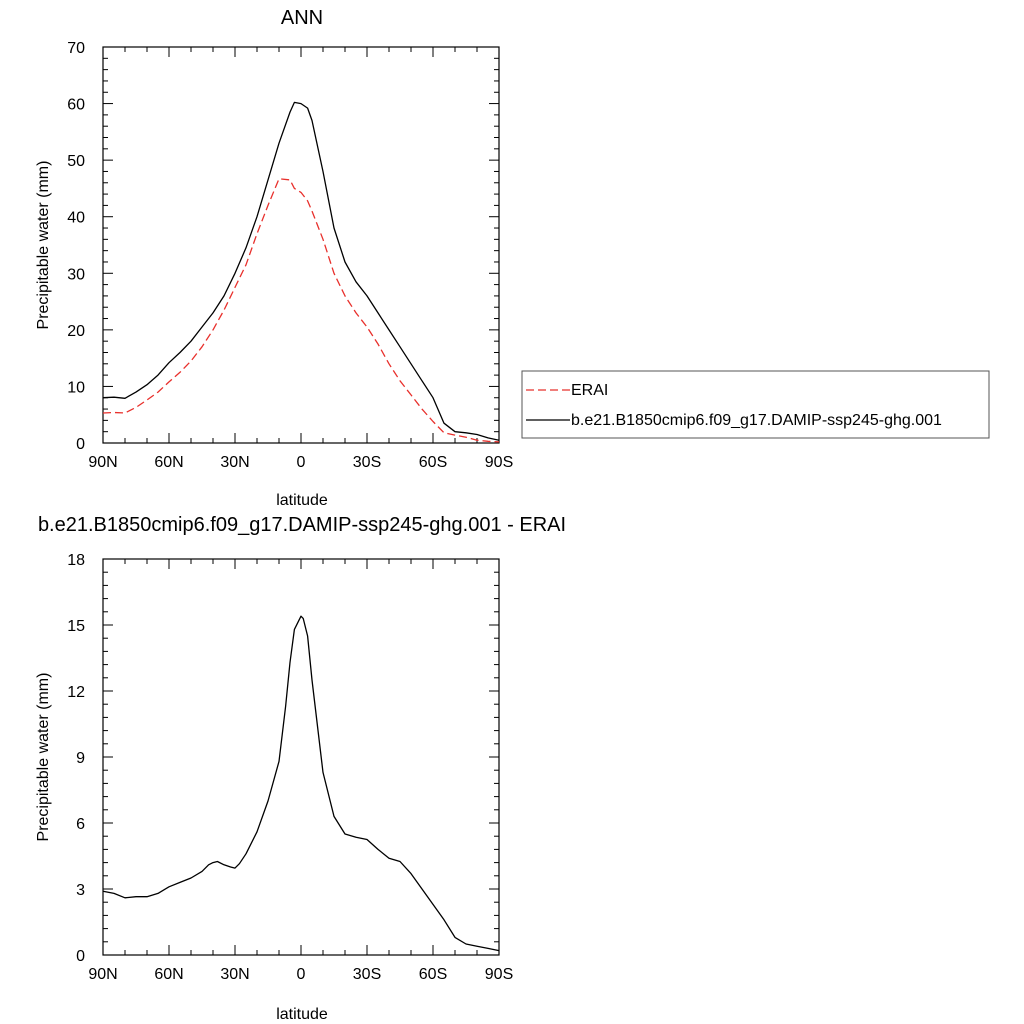 The width and height of the screenshot is (1024, 1024). What do you see at coordinates (76, 161) in the screenshot?
I see `y-tick-label: 50` at bounding box center [76, 161].